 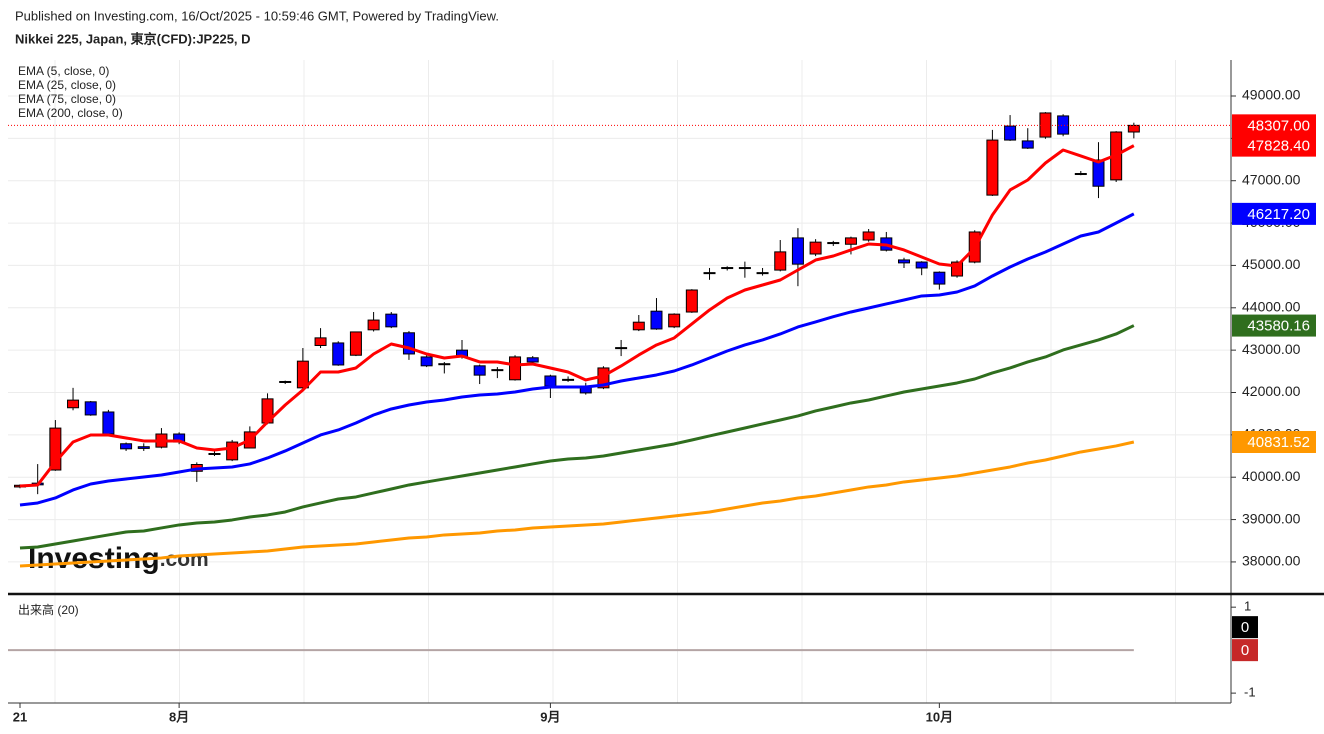 What do you see at coordinates (1278, 326) in the screenshot?
I see `series-last-label: 43580.16` at bounding box center [1278, 326].